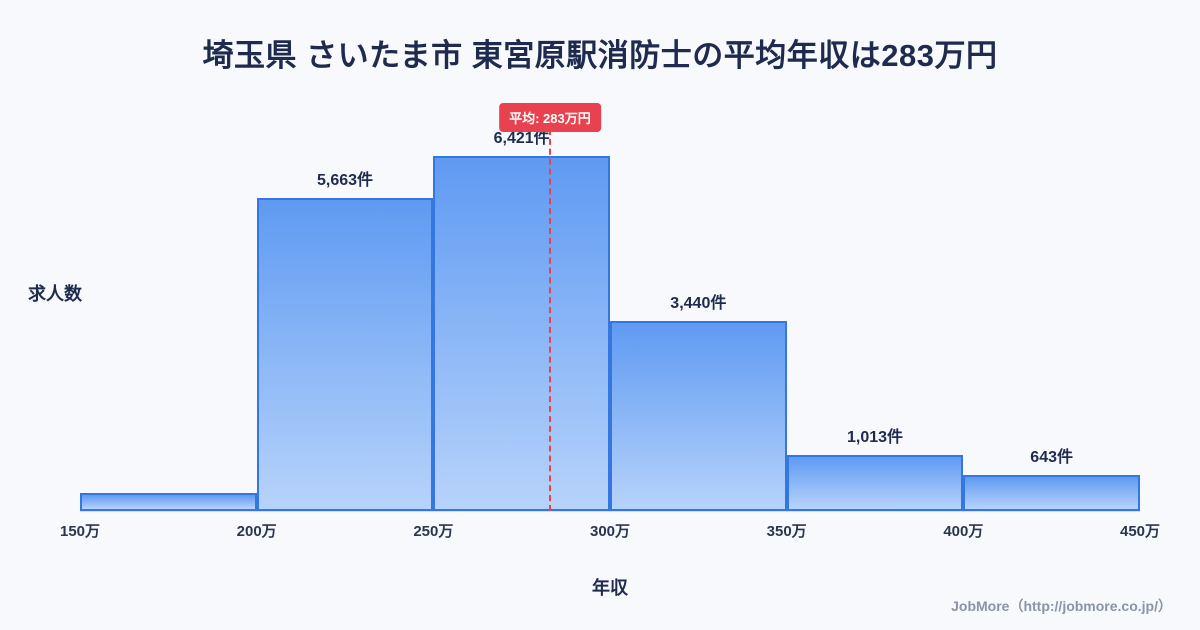 This screenshot has height=630, width=1200. I want to click on average-badge: 平均: 283万円, so click(550, 117).